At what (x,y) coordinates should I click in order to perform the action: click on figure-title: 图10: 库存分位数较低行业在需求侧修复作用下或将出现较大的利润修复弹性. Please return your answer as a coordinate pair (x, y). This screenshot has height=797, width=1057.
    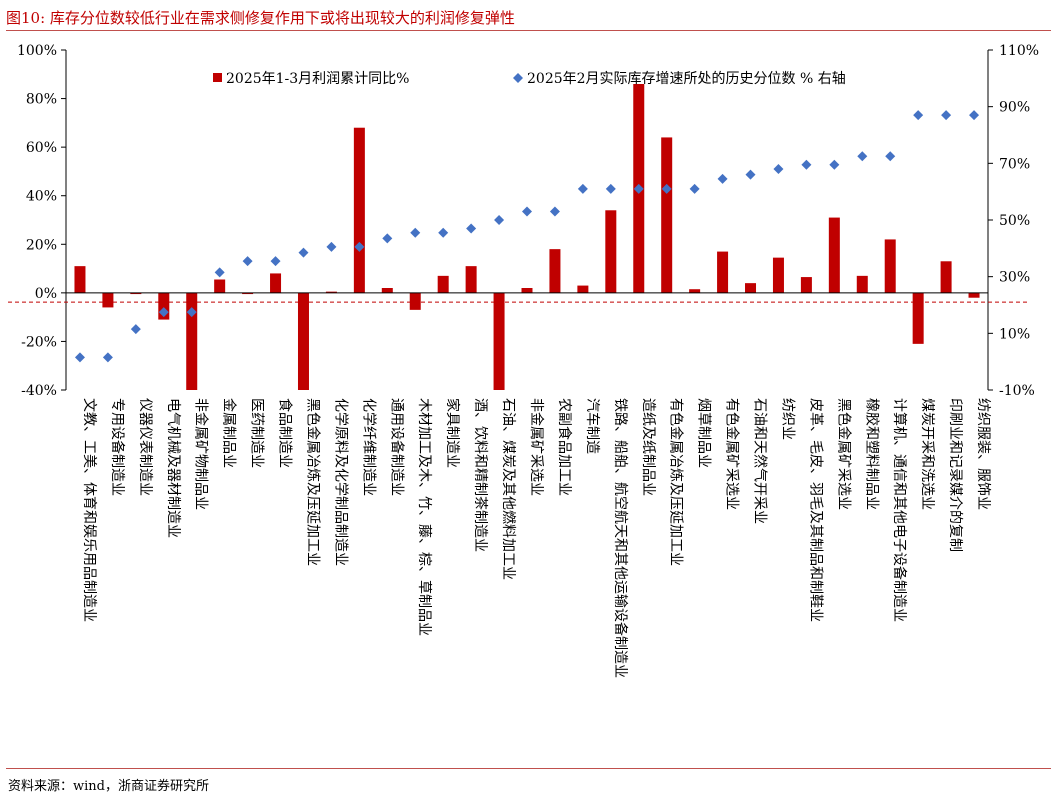
    Looking at the image, I should click on (260, 18).